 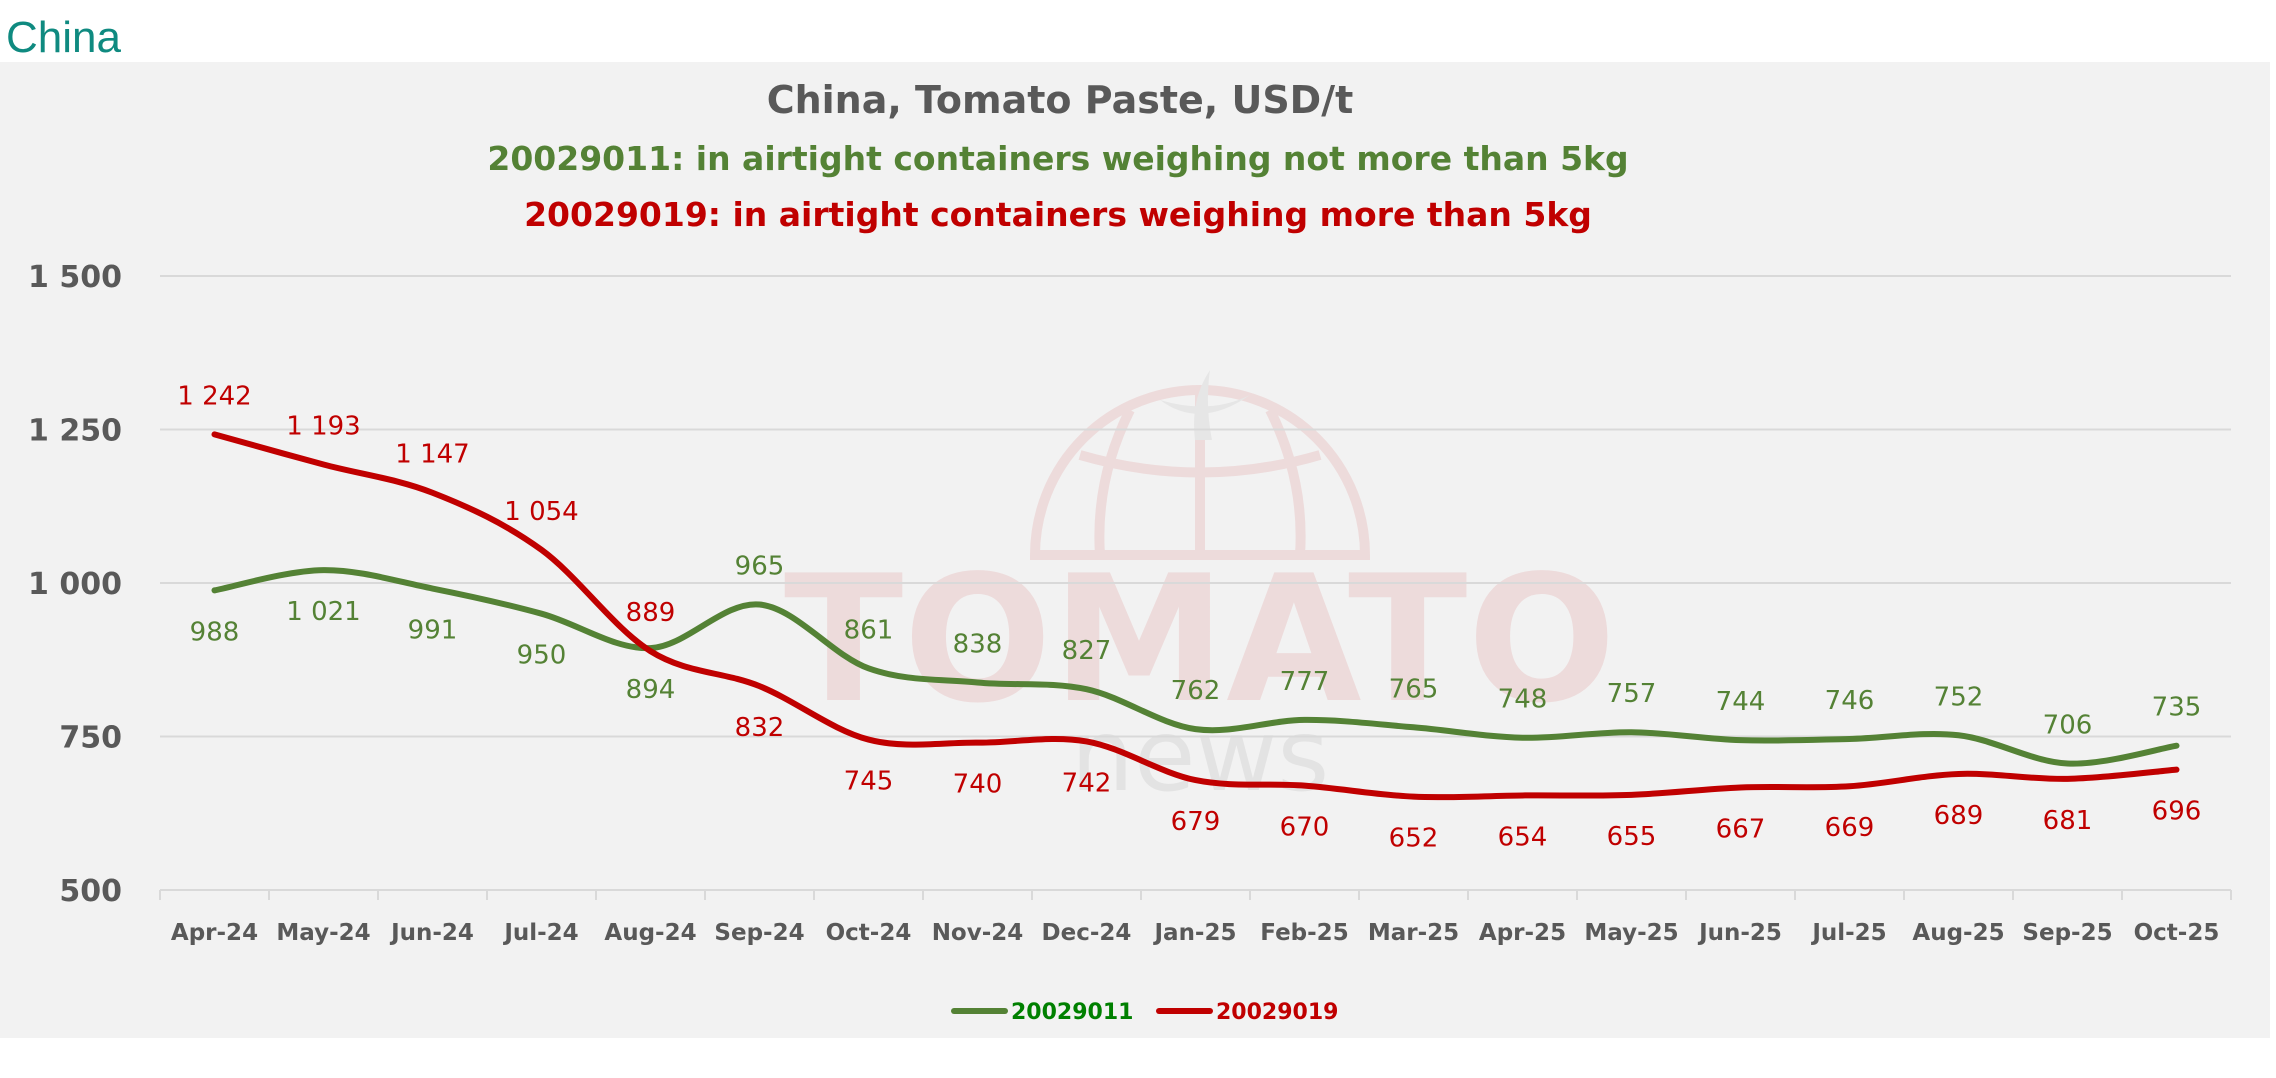 I want to click on data-label: 696, so click(x=2177, y=812).